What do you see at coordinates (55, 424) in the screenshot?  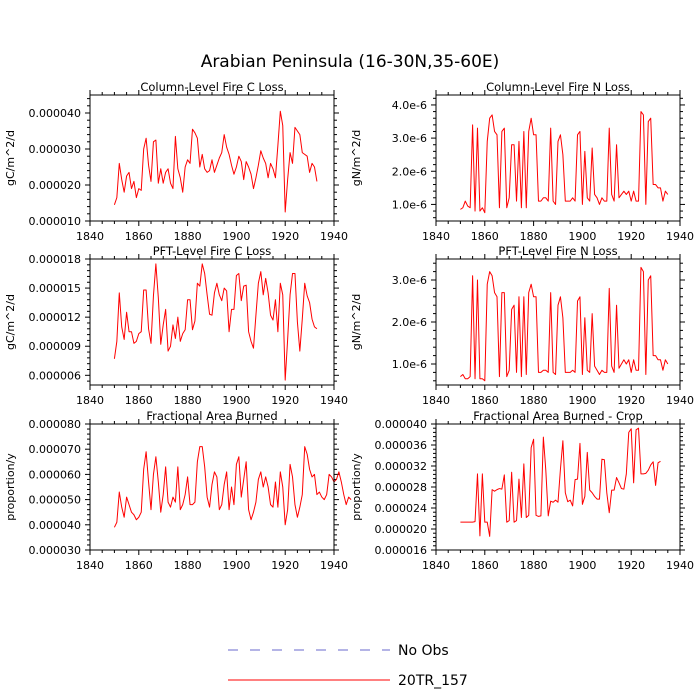 I see `y-tick-label: 0.000080` at bounding box center [55, 424].